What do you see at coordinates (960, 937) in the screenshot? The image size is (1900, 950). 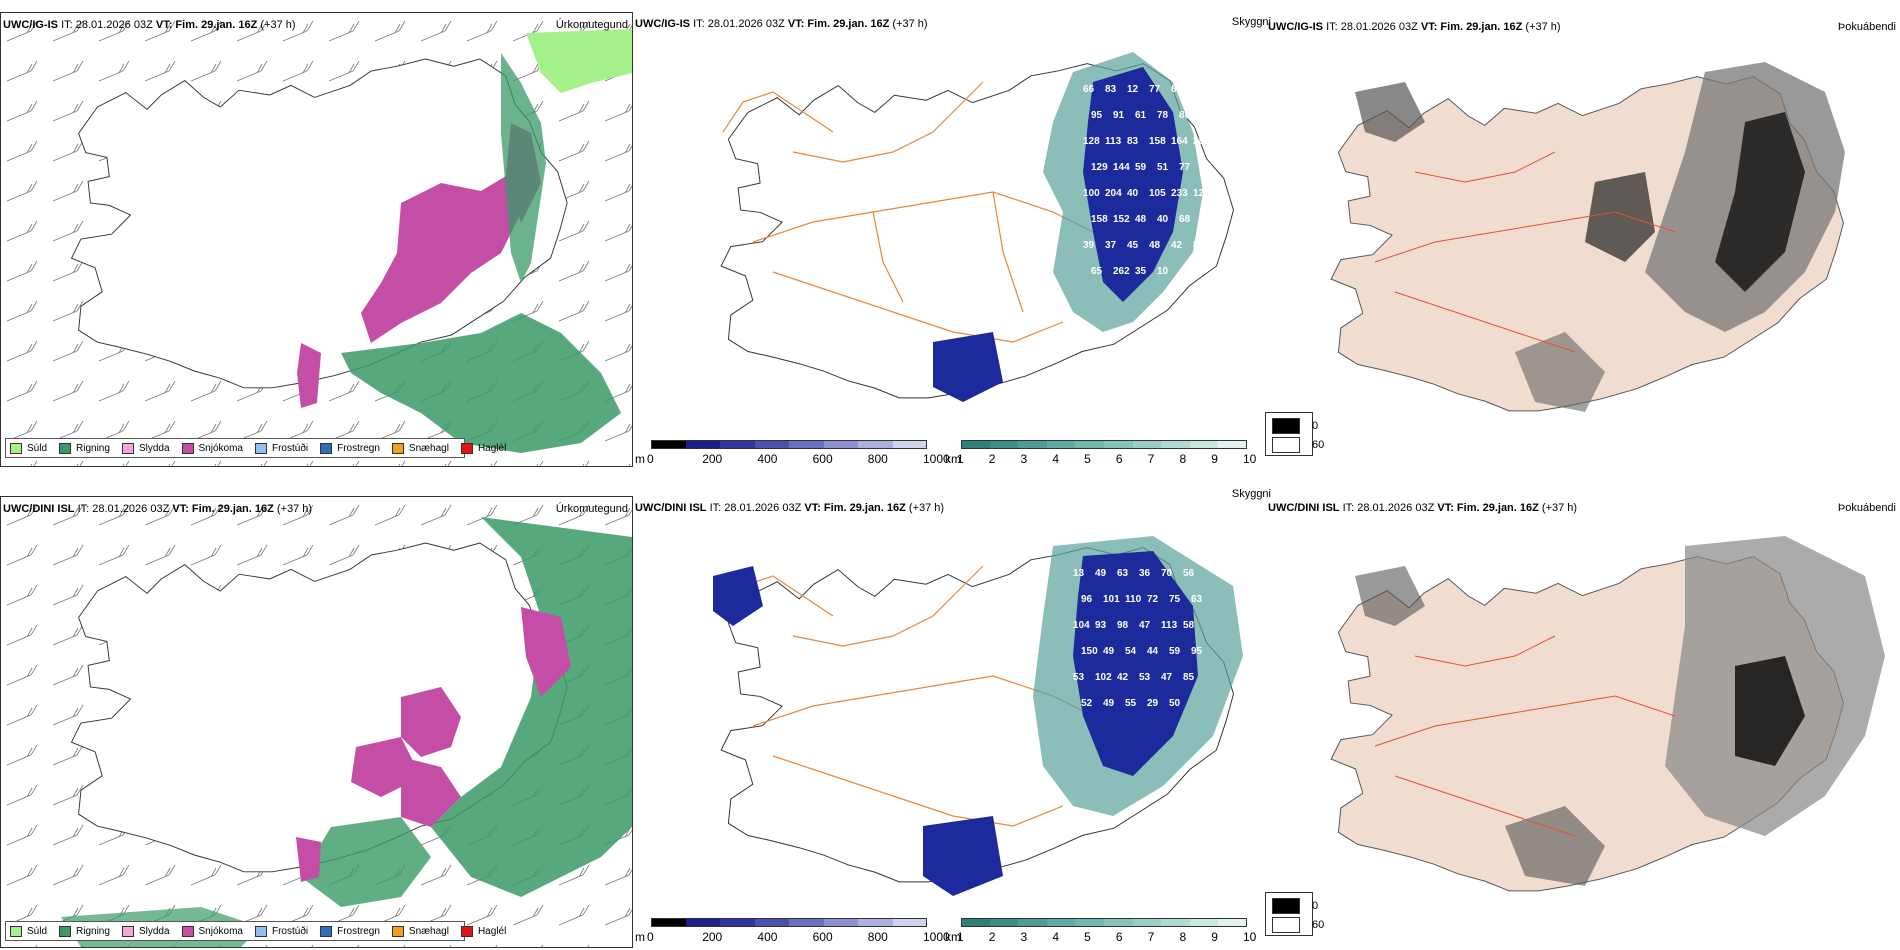 I see `colorbar-tick-label: 1` at bounding box center [960, 937].